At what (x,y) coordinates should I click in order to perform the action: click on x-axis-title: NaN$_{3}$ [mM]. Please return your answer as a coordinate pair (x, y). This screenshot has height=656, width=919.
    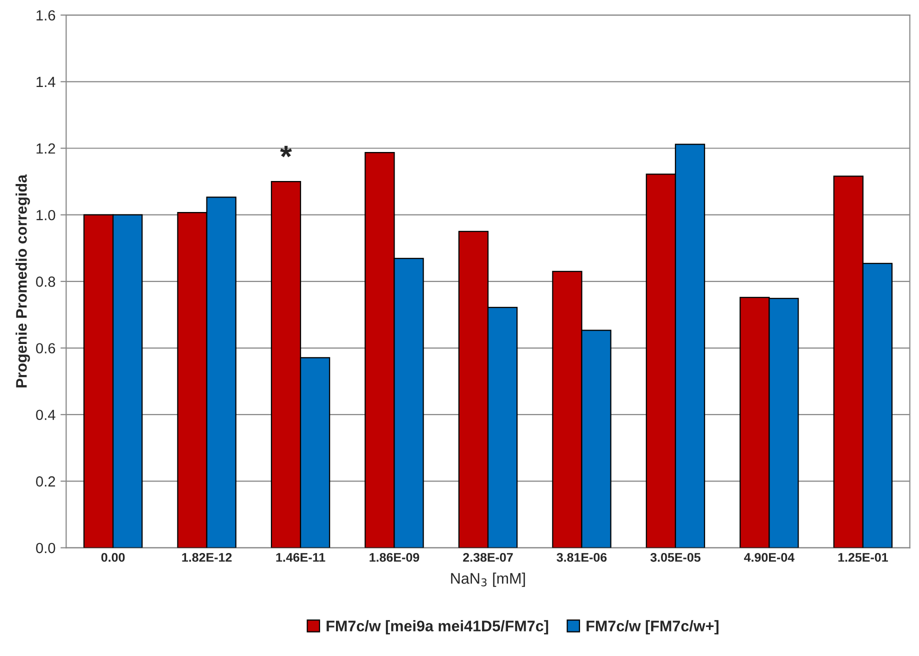
    Looking at the image, I should click on (488, 579).